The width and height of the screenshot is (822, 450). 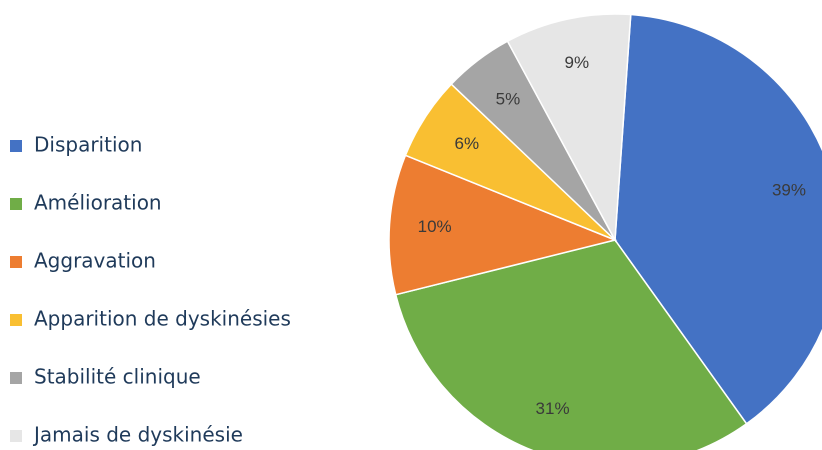 What do you see at coordinates (435, 226) in the screenshot?
I see `value-label: 10%` at bounding box center [435, 226].